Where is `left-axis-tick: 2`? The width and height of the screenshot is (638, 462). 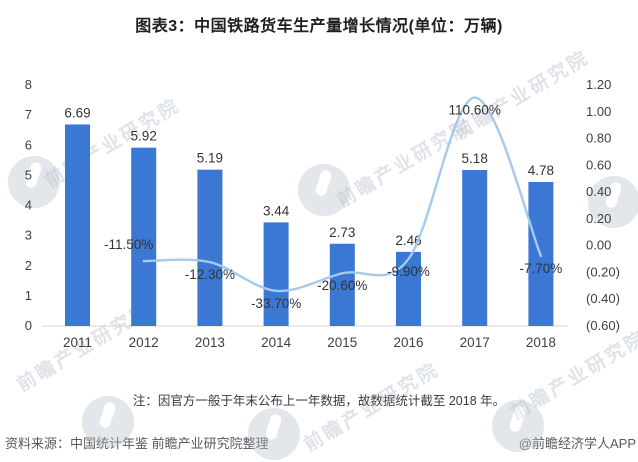 left-axis-tick: 2 is located at coordinates (28, 265).